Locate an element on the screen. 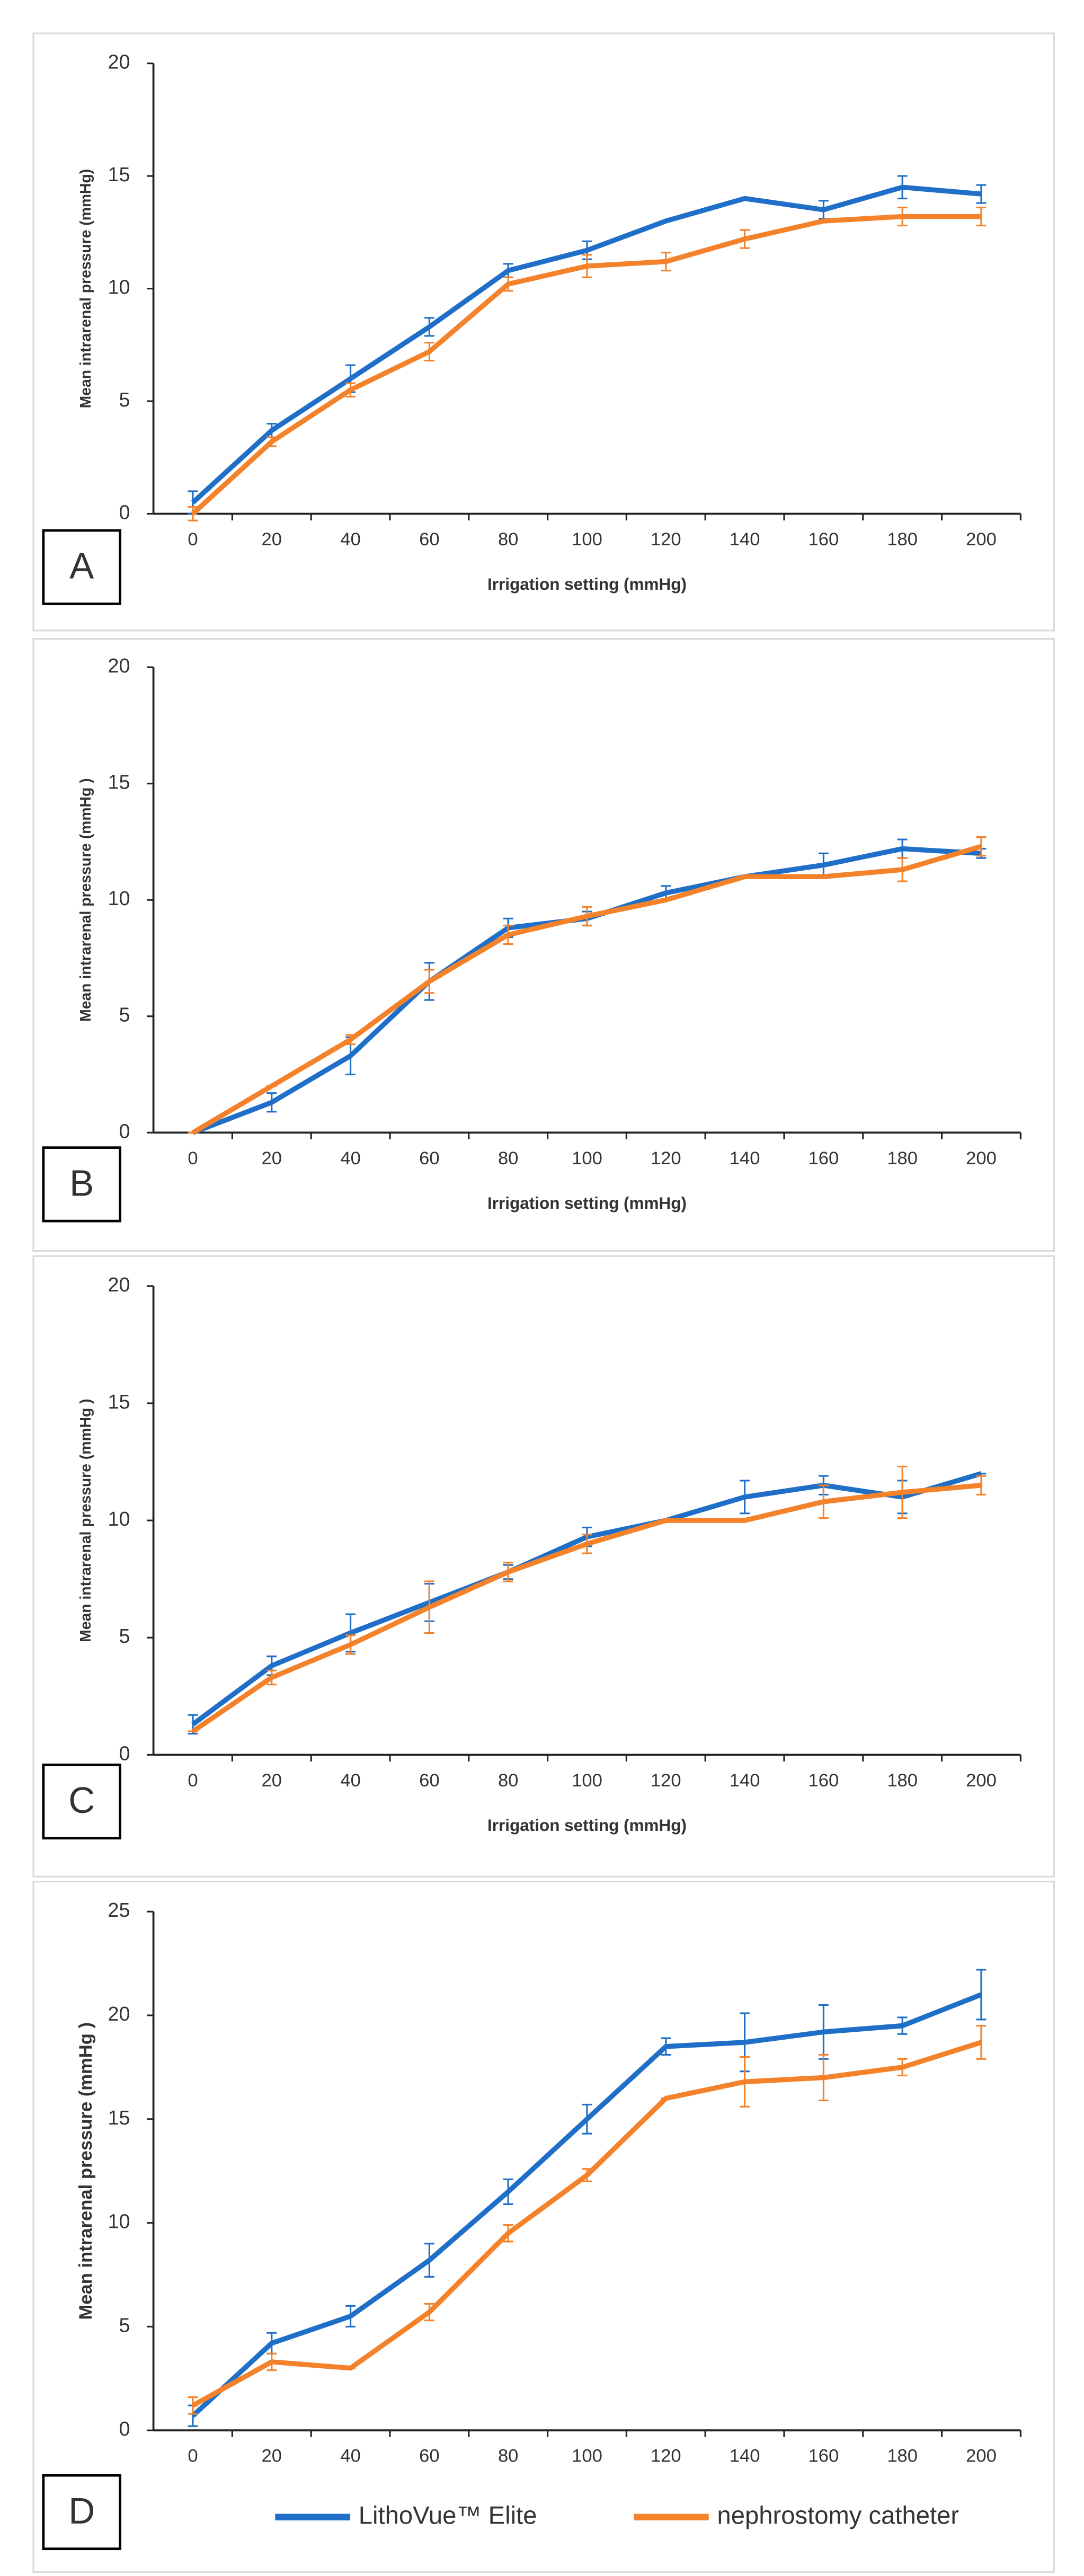 This screenshot has width=1084, height=2576. x-tick-label: 180 is located at coordinates (902, 1158).